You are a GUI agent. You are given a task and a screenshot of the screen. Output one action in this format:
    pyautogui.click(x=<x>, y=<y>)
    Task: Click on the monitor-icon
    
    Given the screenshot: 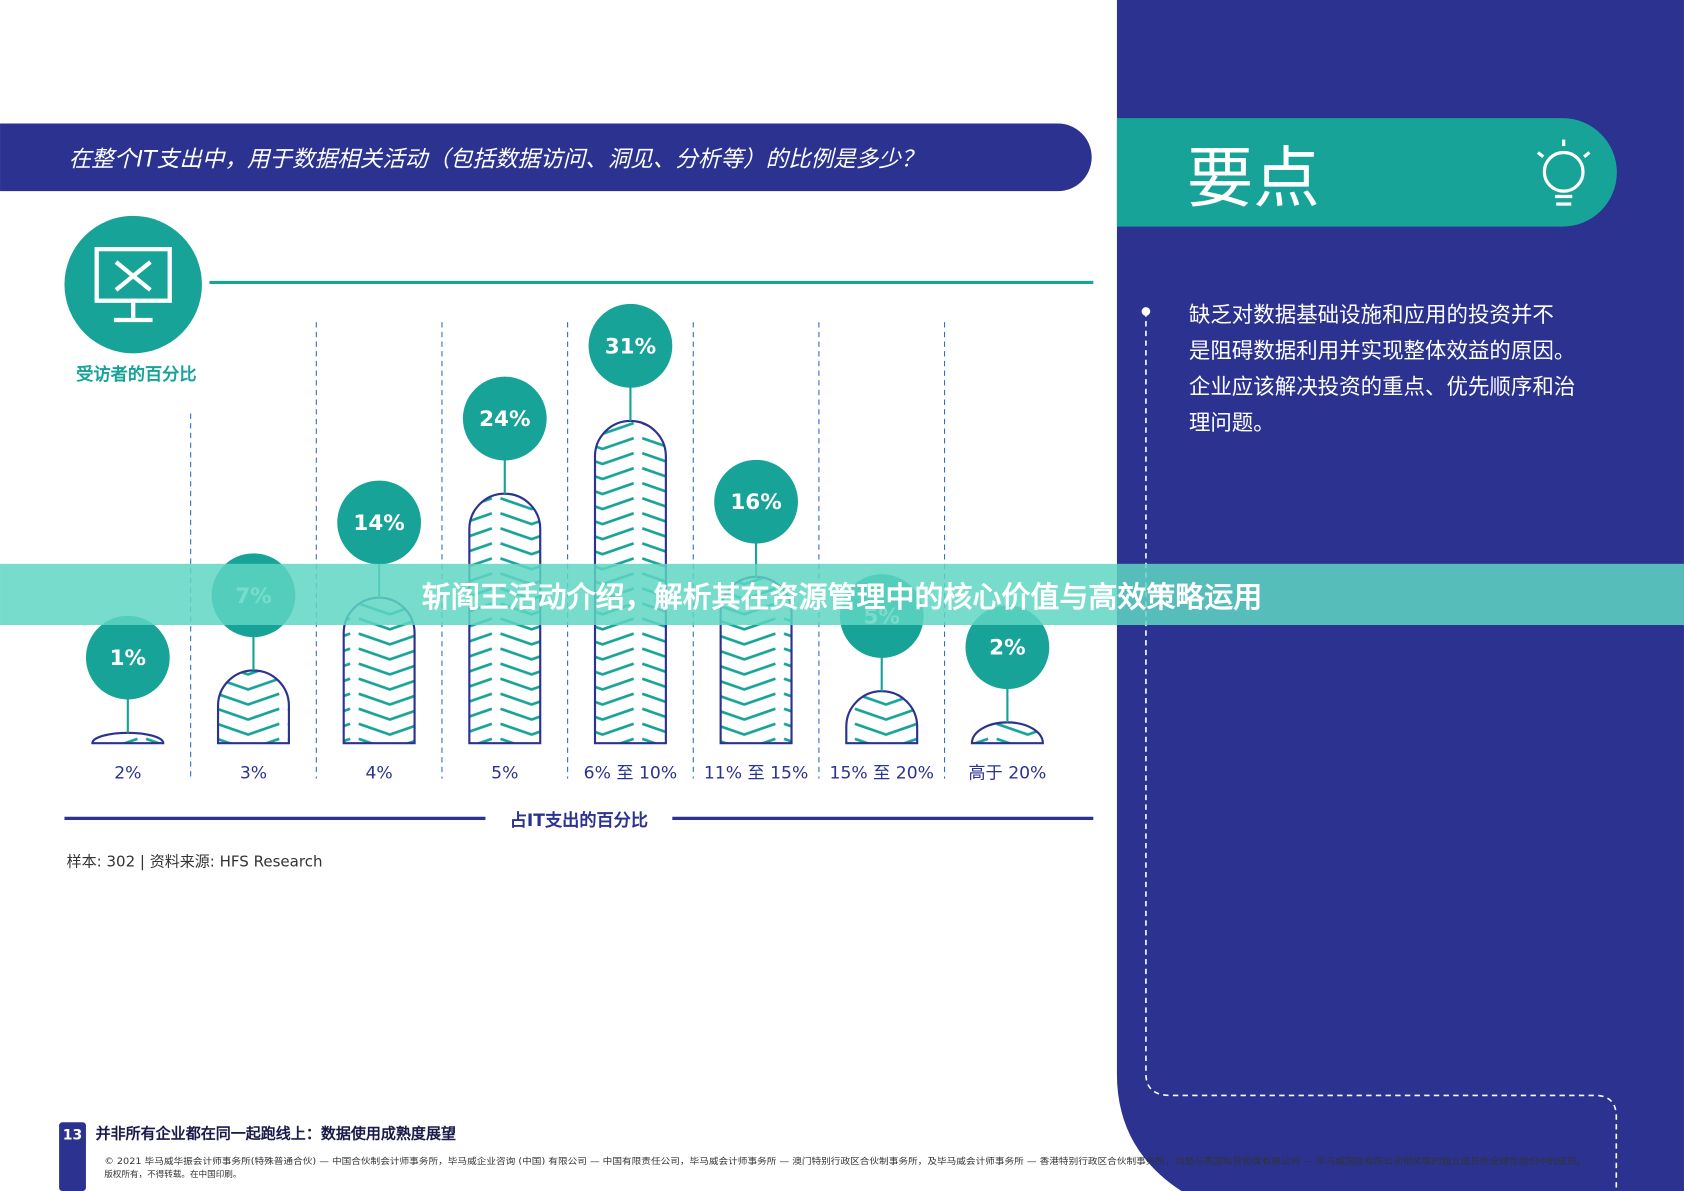 What is the action you would take?
    pyautogui.click(x=133, y=285)
    